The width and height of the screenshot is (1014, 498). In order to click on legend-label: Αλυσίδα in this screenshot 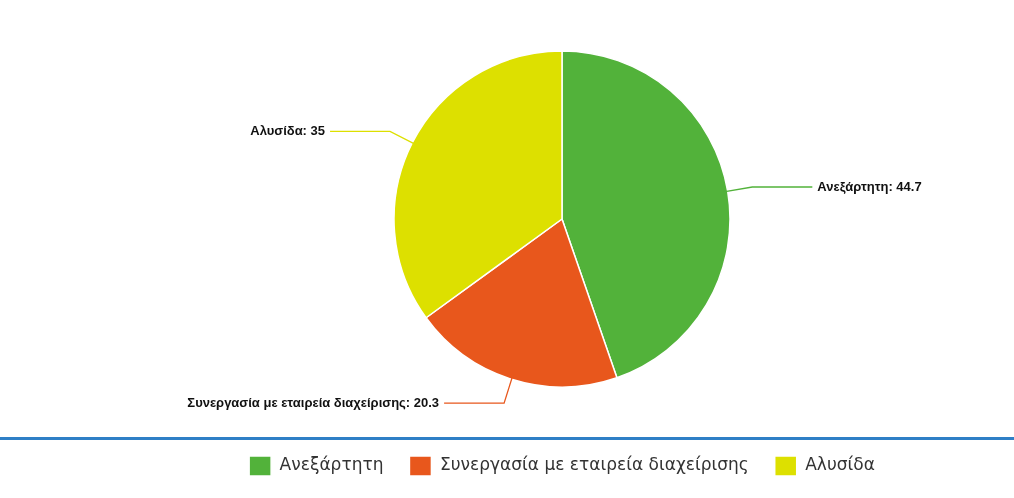, I will do `click(840, 464)`.